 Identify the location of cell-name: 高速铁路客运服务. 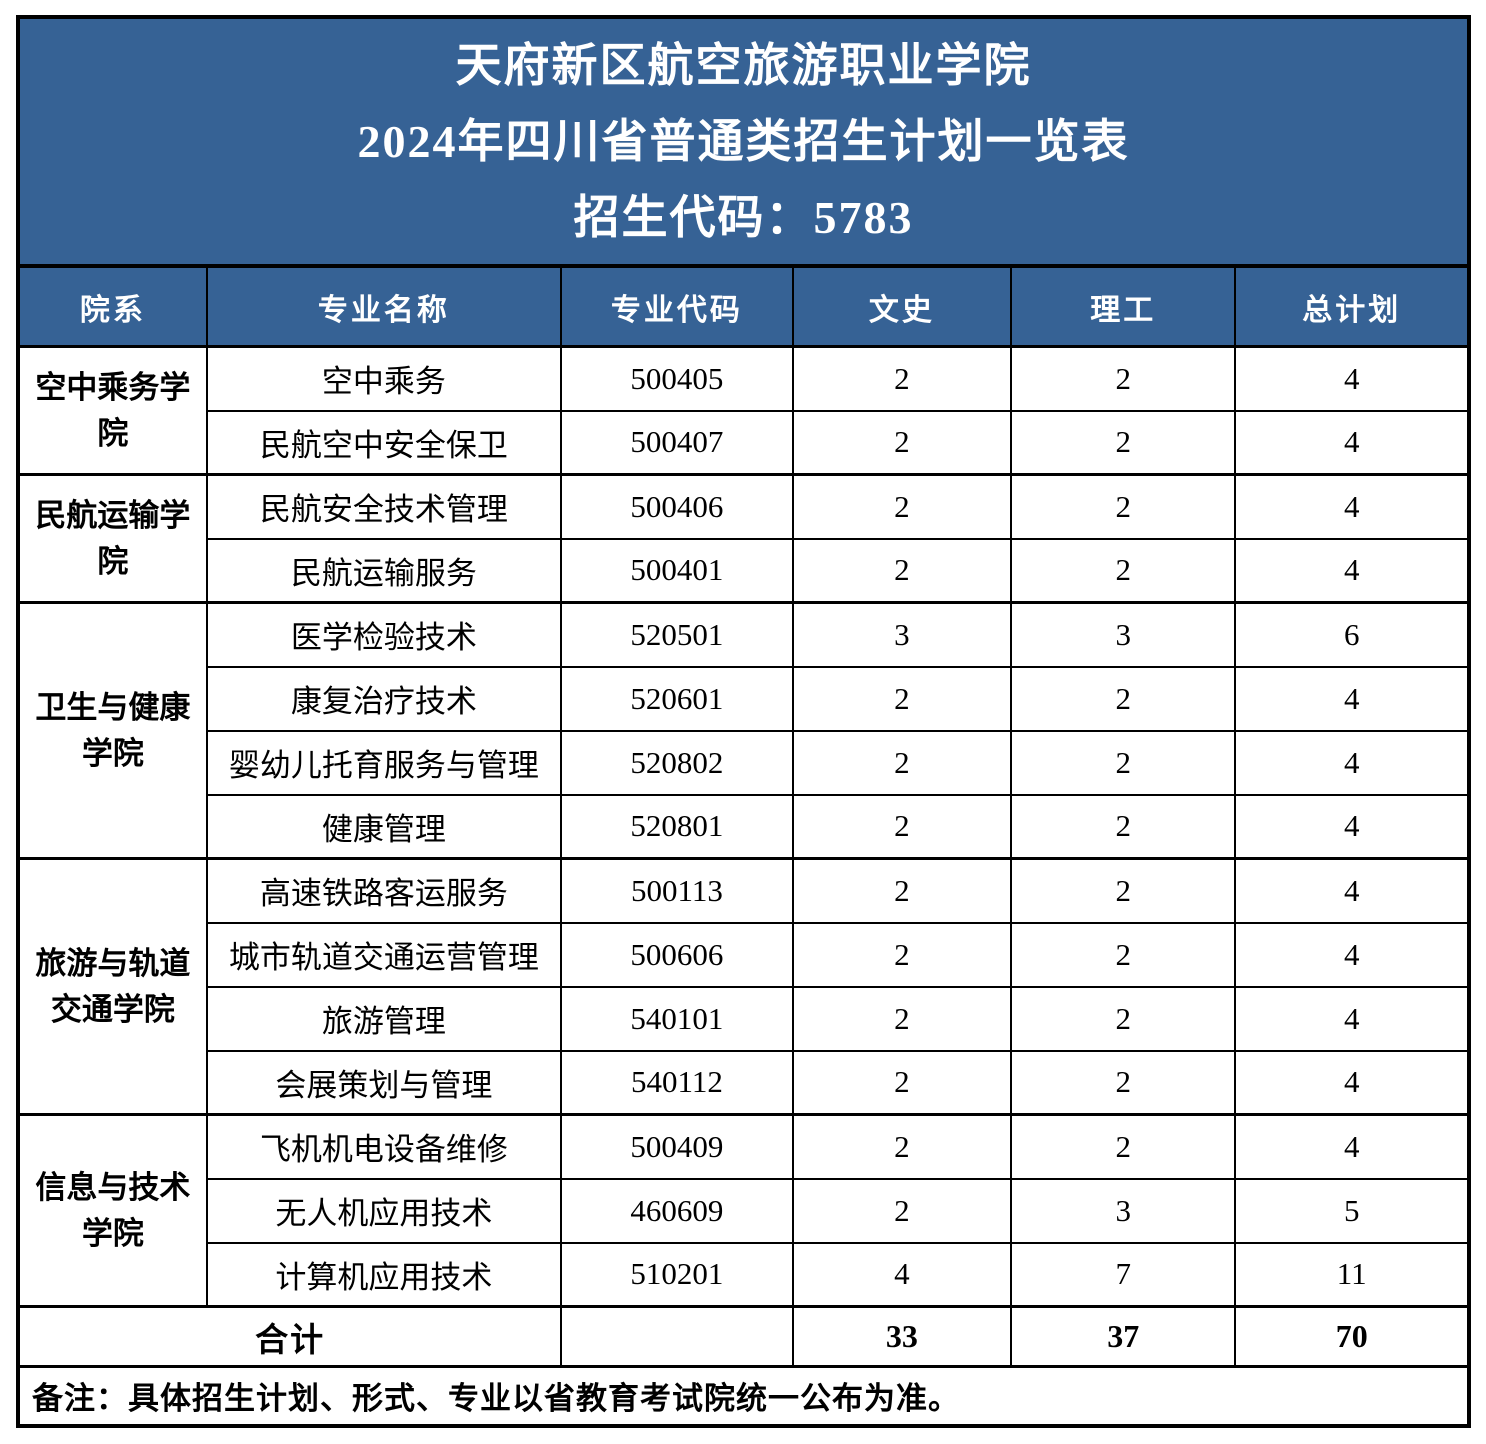
(384, 890).